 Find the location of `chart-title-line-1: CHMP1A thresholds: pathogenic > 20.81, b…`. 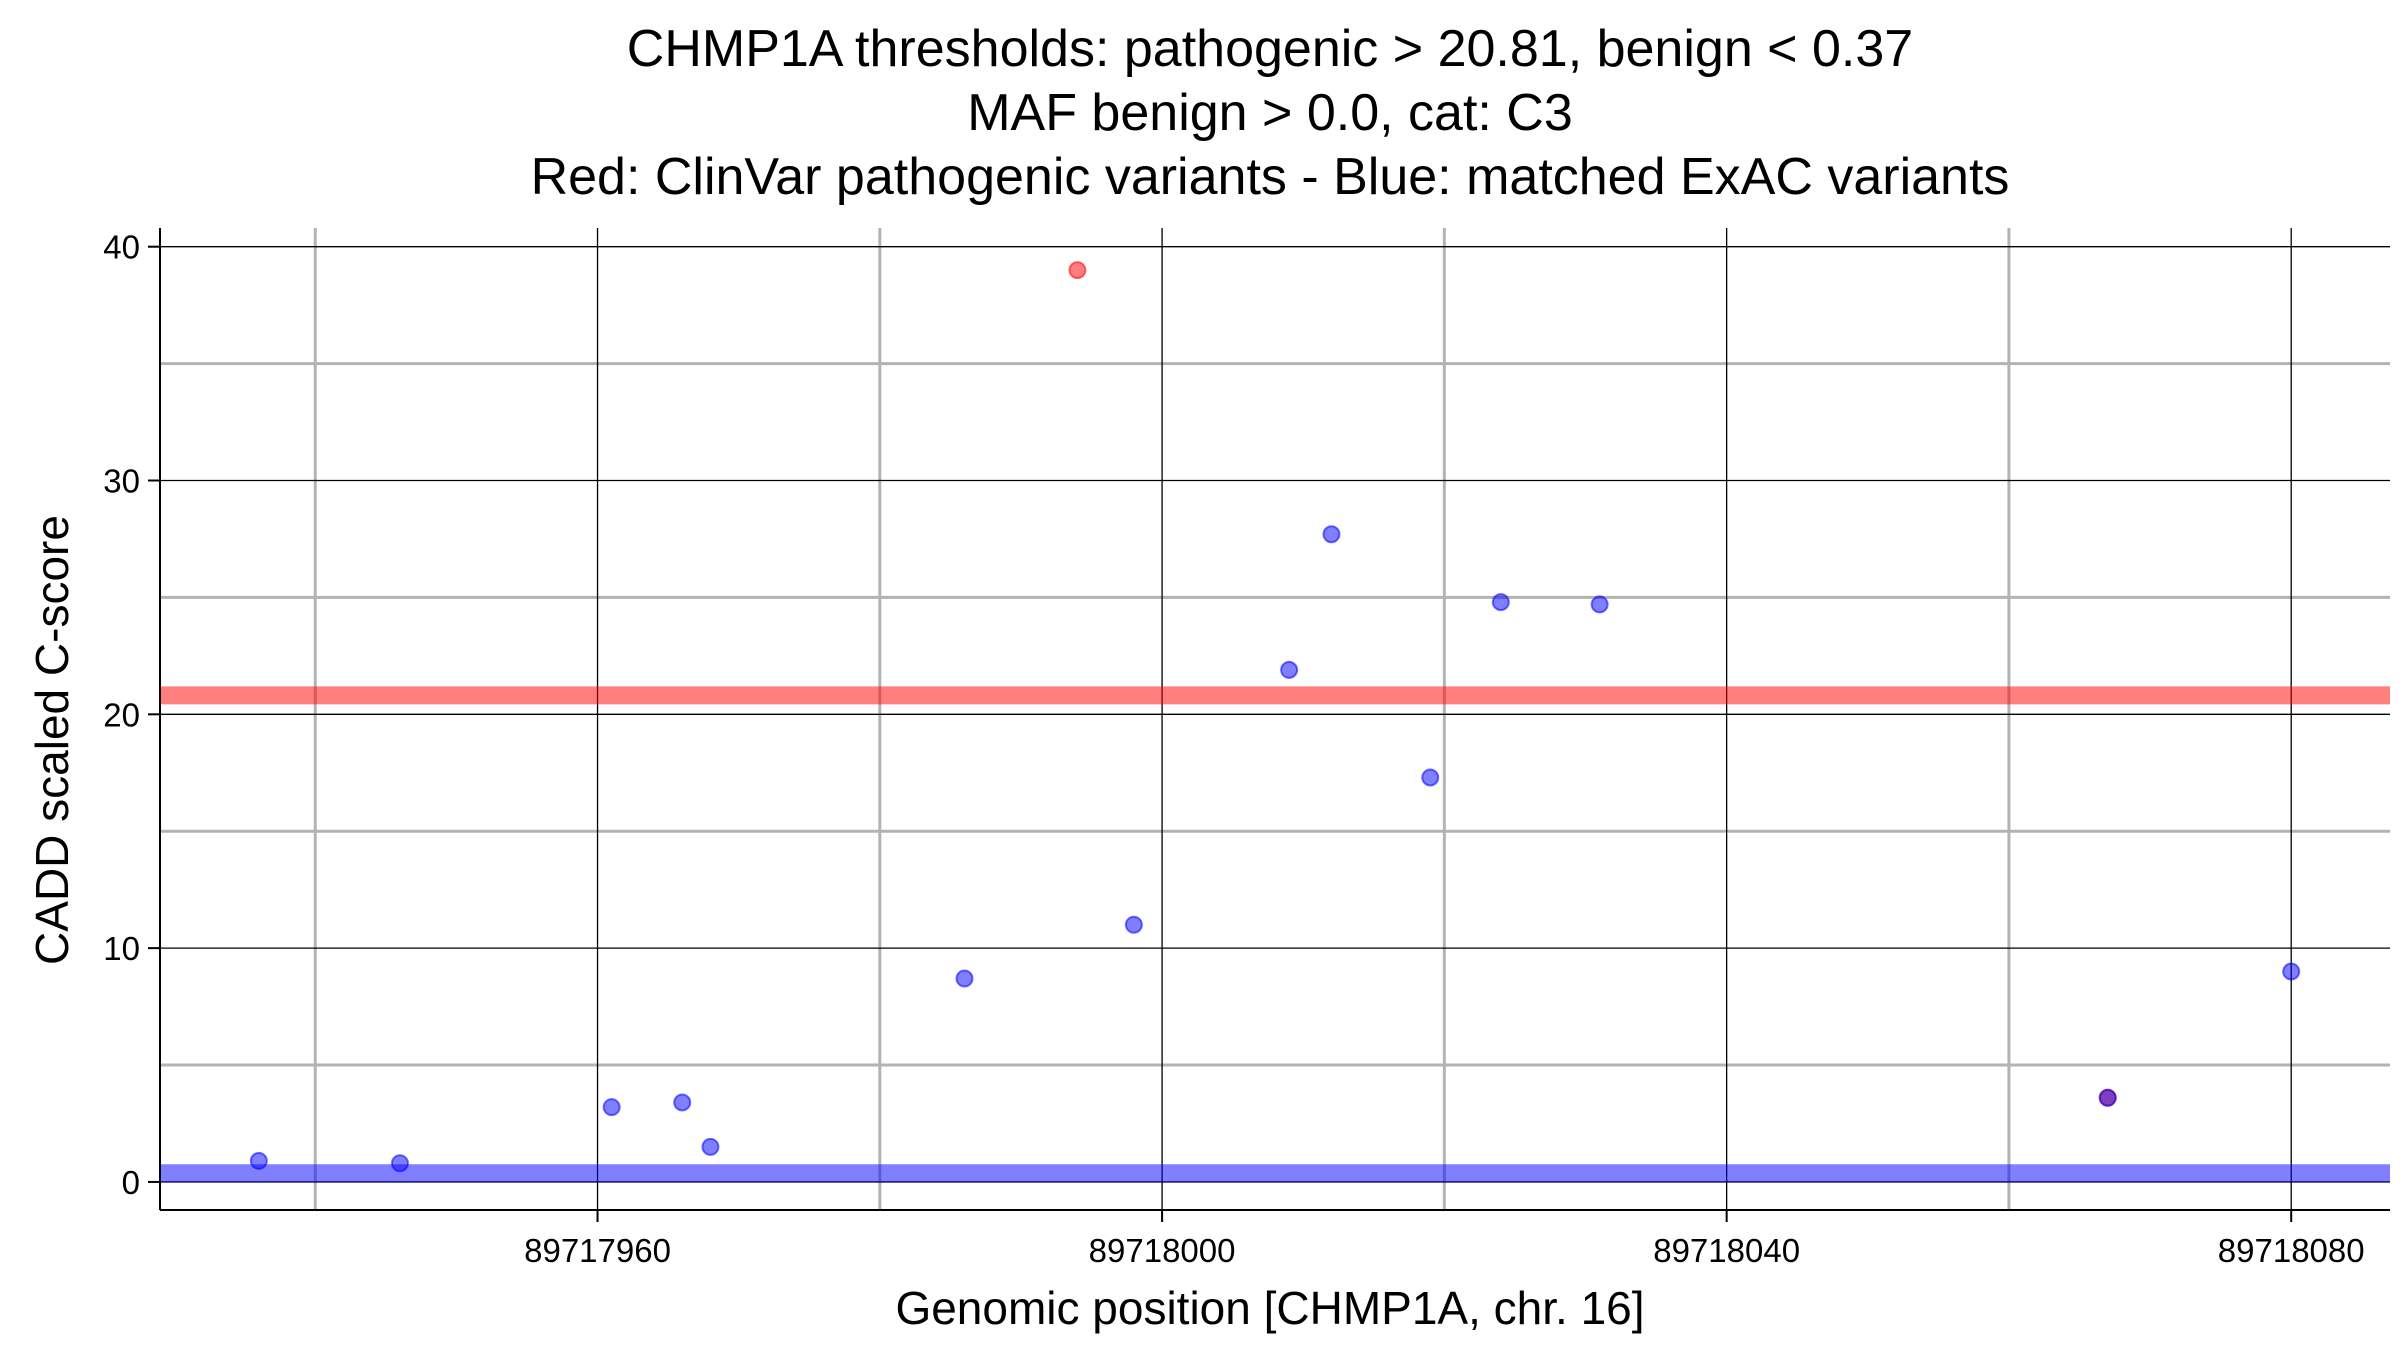

chart-title-line-1: CHMP1A thresholds: pathogenic > 20.81, b… is located at coordinates (1270, 49).